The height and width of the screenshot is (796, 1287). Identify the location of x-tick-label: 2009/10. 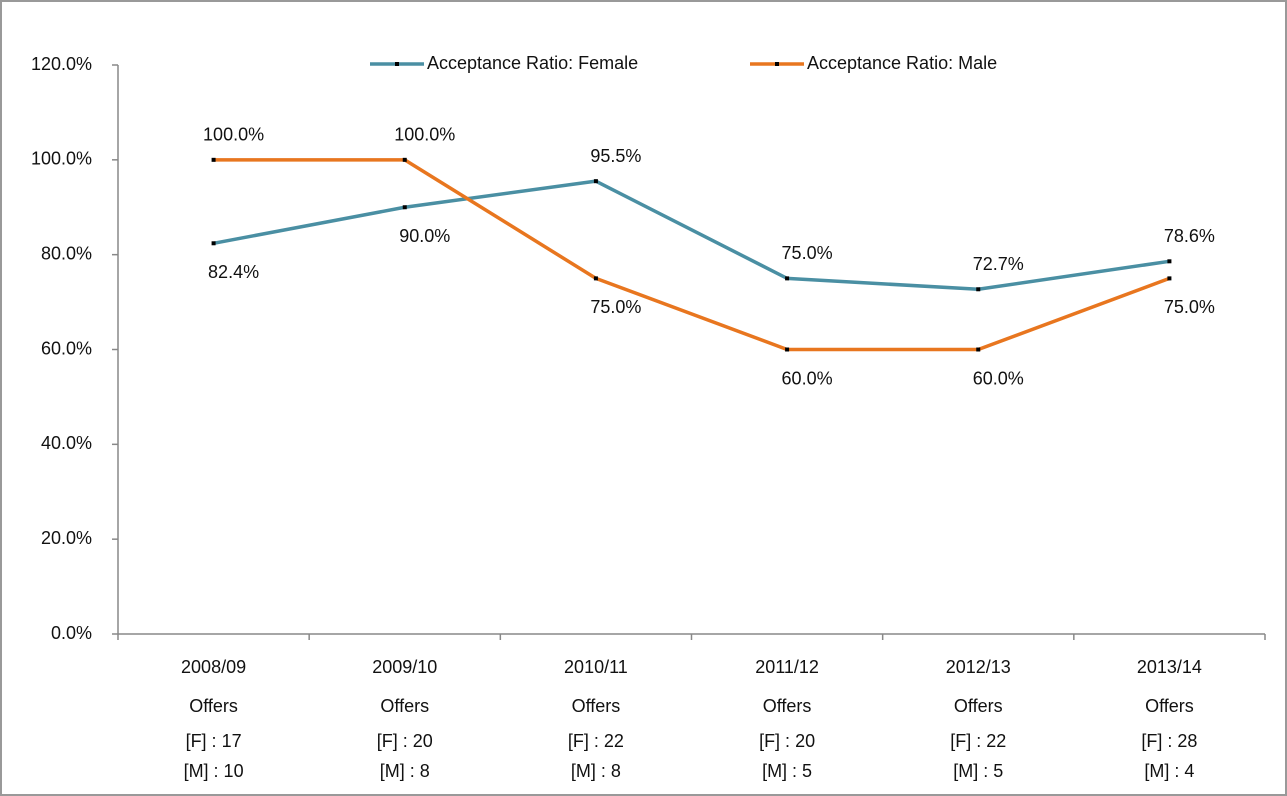
(404, 667).